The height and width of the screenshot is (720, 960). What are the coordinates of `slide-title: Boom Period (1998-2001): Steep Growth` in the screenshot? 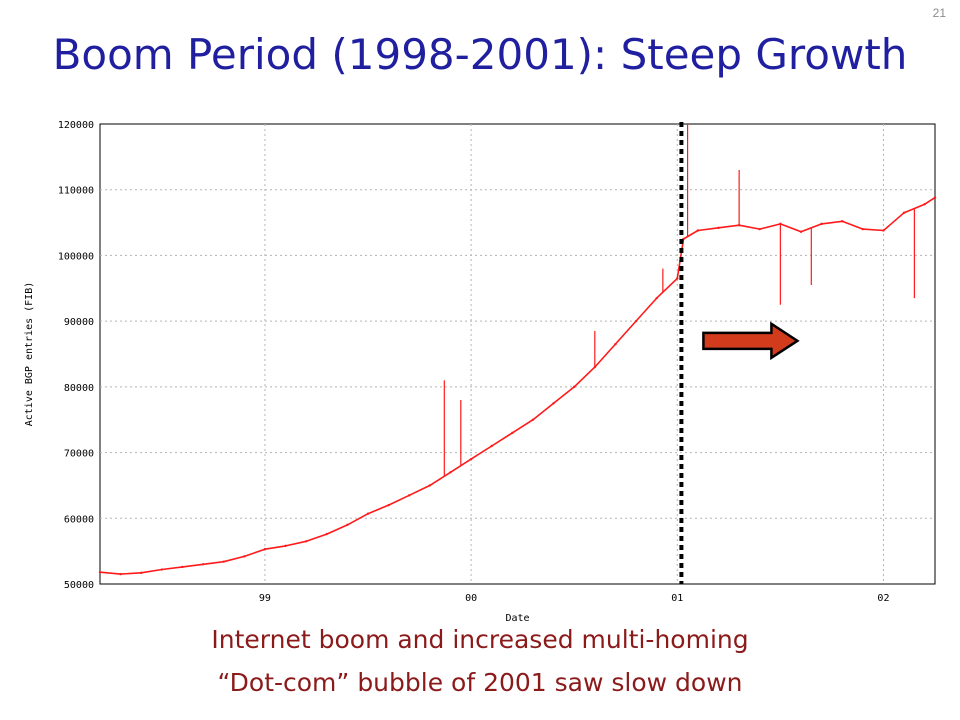 It's located at (480, 54).